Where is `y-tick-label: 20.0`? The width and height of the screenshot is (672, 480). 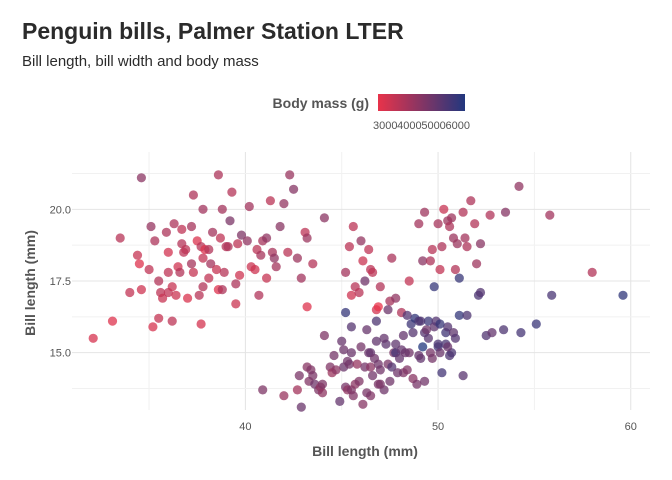
y-tick-label: 20.0 is located at coordinates (60, 210).